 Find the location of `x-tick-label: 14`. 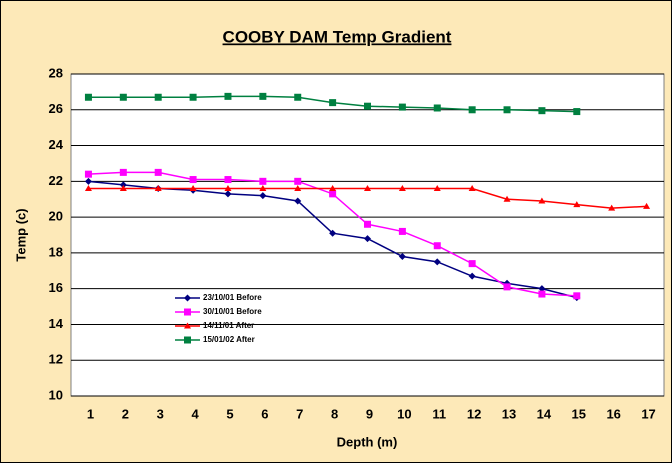

x-tick-label: 14 is located at coordinates (544, 413).